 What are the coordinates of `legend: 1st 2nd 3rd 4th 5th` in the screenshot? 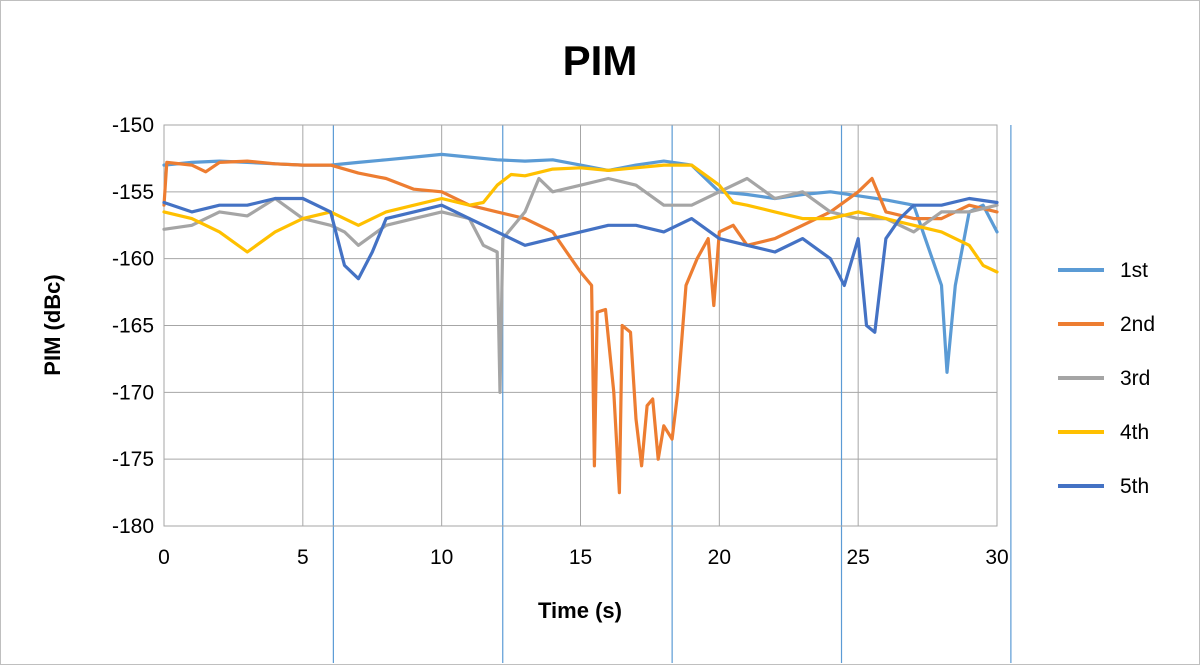 It's located at (1106, 378).